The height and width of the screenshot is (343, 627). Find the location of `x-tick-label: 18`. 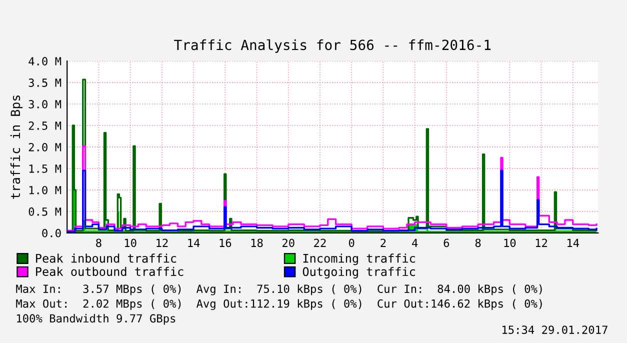

x-tick-label: 18 is located at coordinates (257, 243).